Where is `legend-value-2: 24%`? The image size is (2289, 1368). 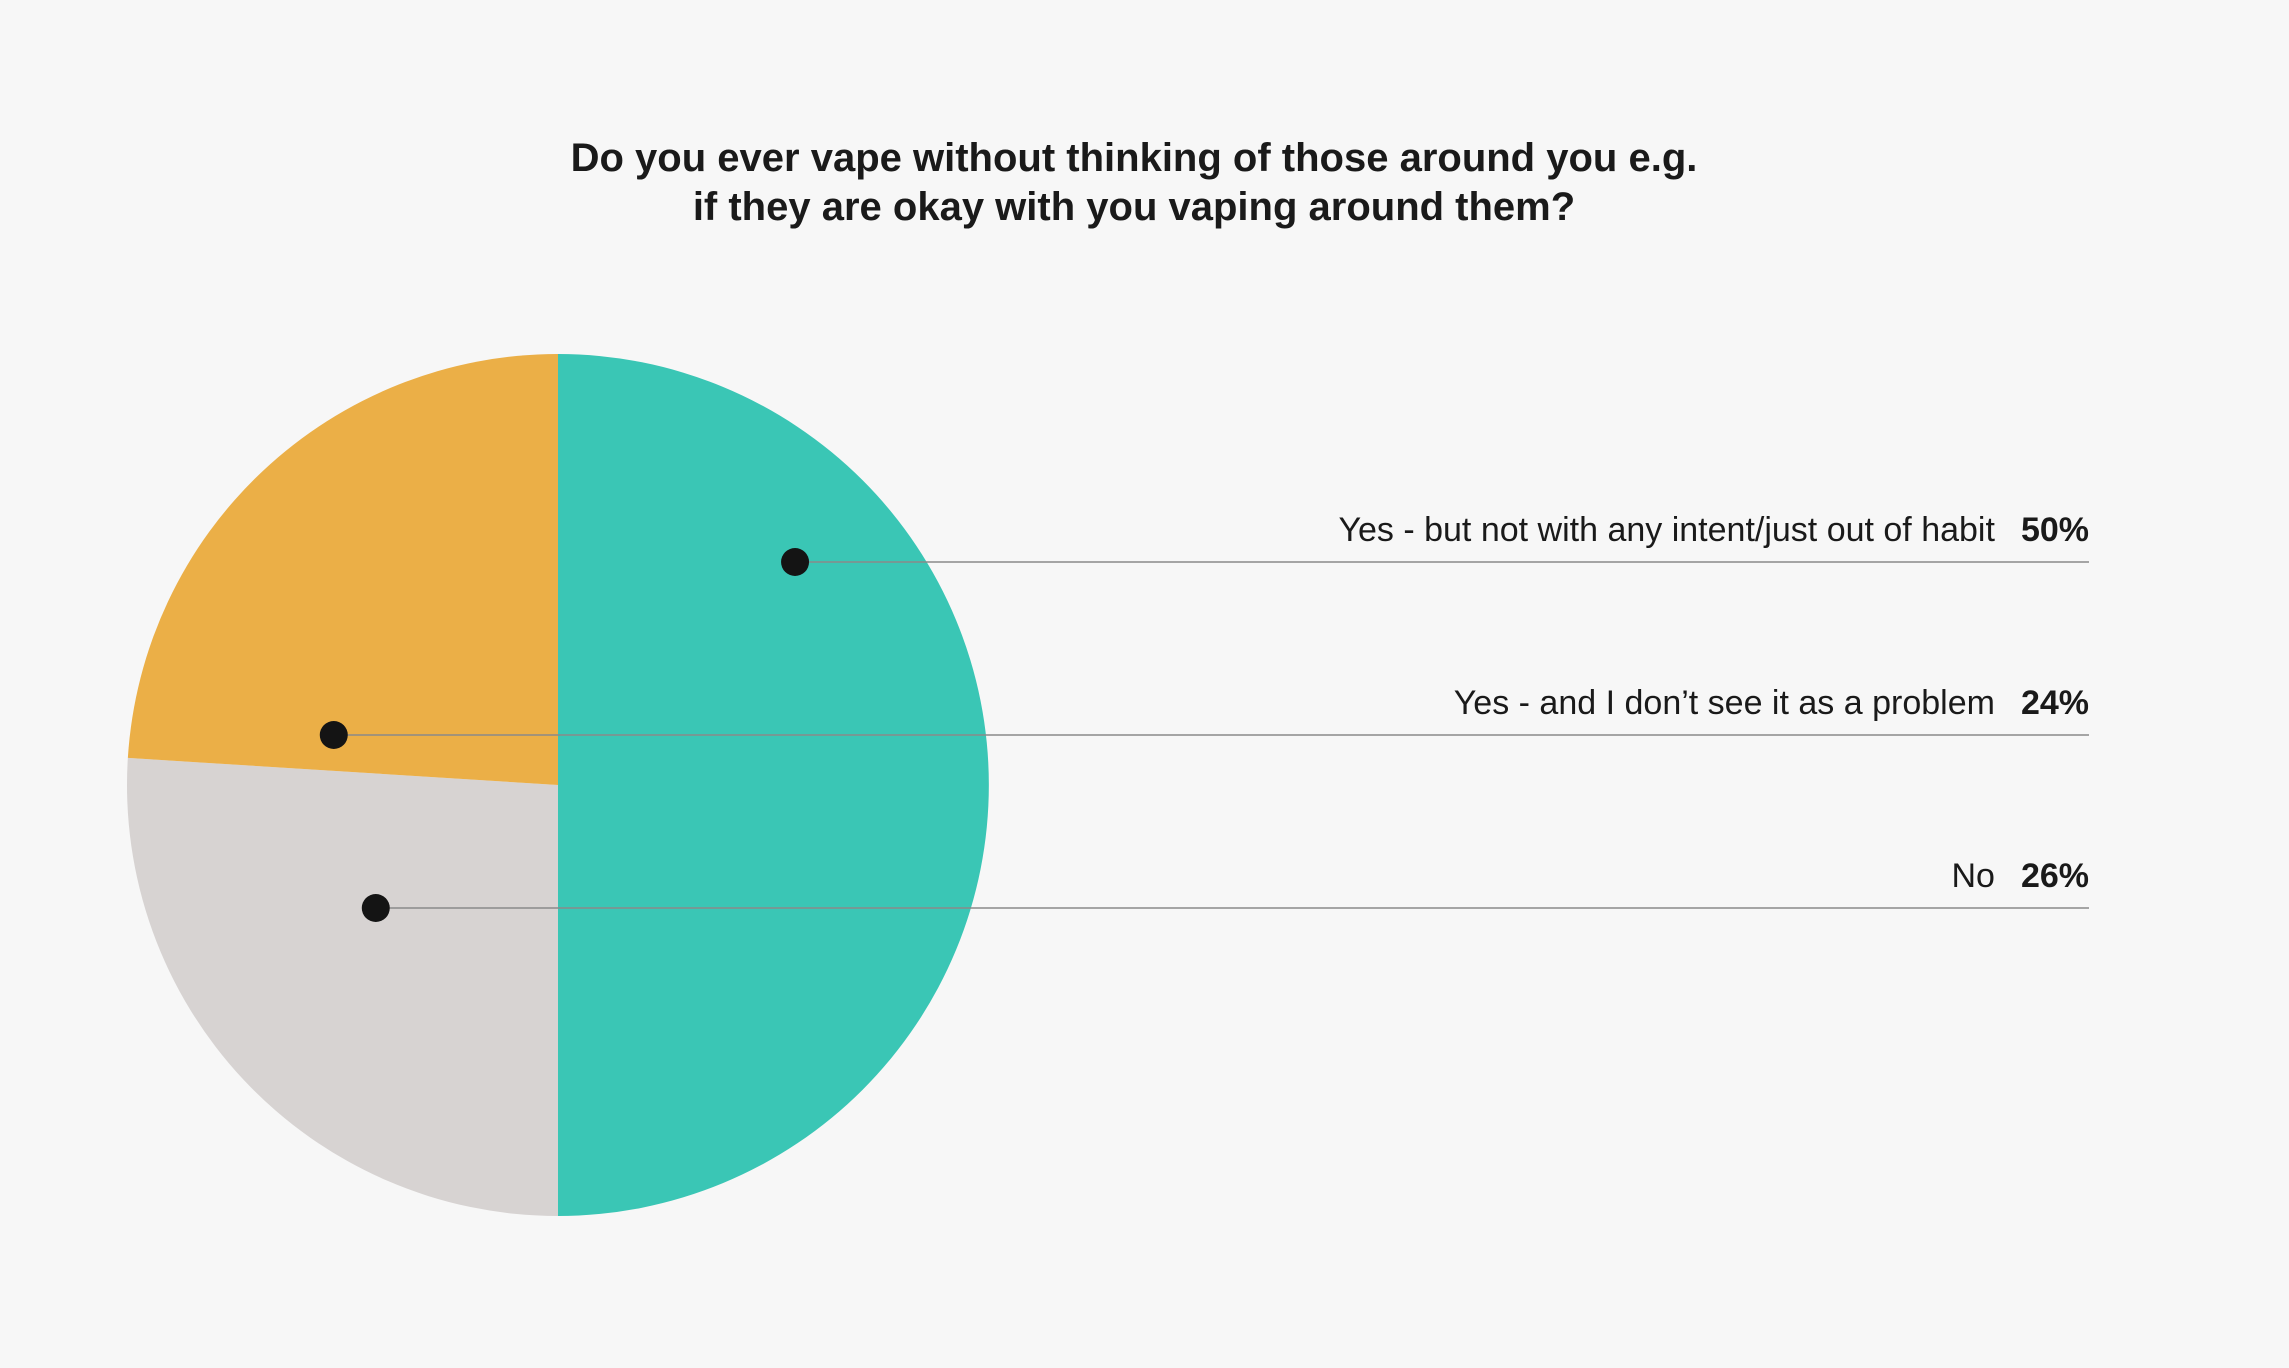 legend-value-2: 24% is located at coordinates (2055, 703).